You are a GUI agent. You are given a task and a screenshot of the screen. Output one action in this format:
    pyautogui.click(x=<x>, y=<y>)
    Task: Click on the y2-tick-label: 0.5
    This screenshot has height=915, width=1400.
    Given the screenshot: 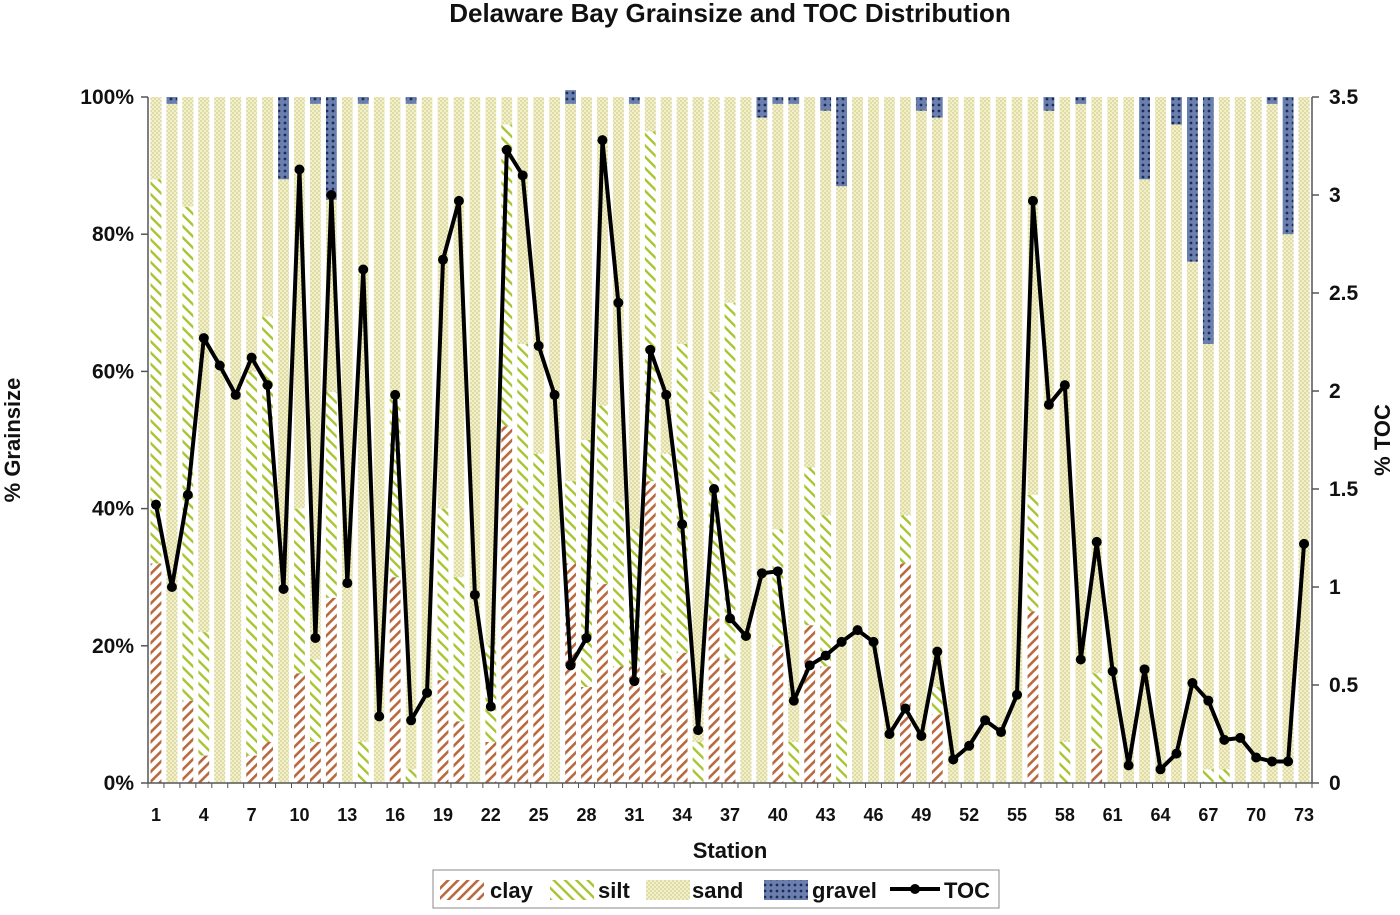 What is the action you would take?
    pyautogui.click(x=1344, y=685)
    